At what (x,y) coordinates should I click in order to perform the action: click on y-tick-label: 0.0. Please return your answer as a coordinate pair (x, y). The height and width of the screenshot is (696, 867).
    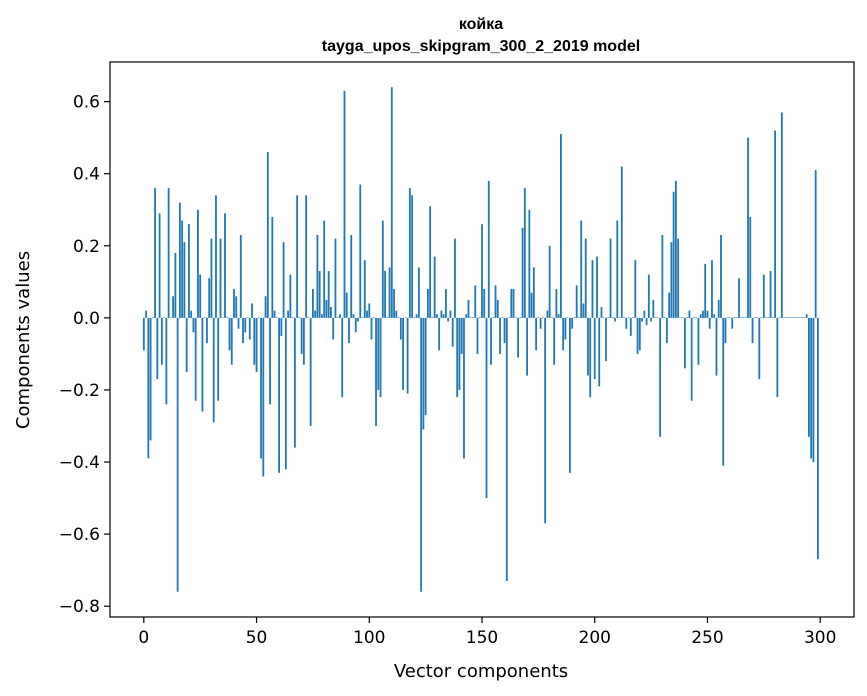
    Looking at the image, I should click on (86, 319).